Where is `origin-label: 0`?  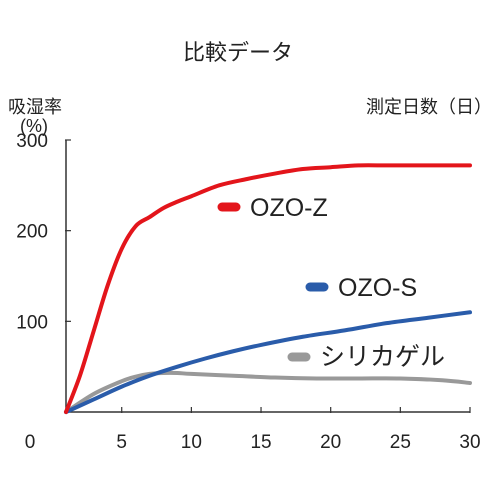
origin-label: 0 is located at coordinates (30, 442).